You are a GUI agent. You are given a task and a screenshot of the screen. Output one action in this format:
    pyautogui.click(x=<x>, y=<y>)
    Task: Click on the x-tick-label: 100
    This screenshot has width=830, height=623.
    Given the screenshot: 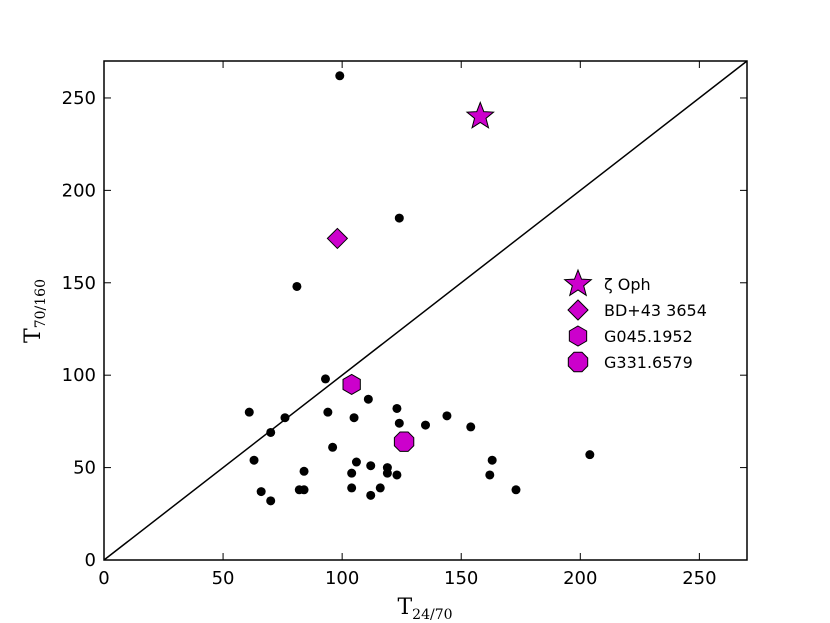 What is the action you would take?
    pyautogui.click(x=342, y=578)
    